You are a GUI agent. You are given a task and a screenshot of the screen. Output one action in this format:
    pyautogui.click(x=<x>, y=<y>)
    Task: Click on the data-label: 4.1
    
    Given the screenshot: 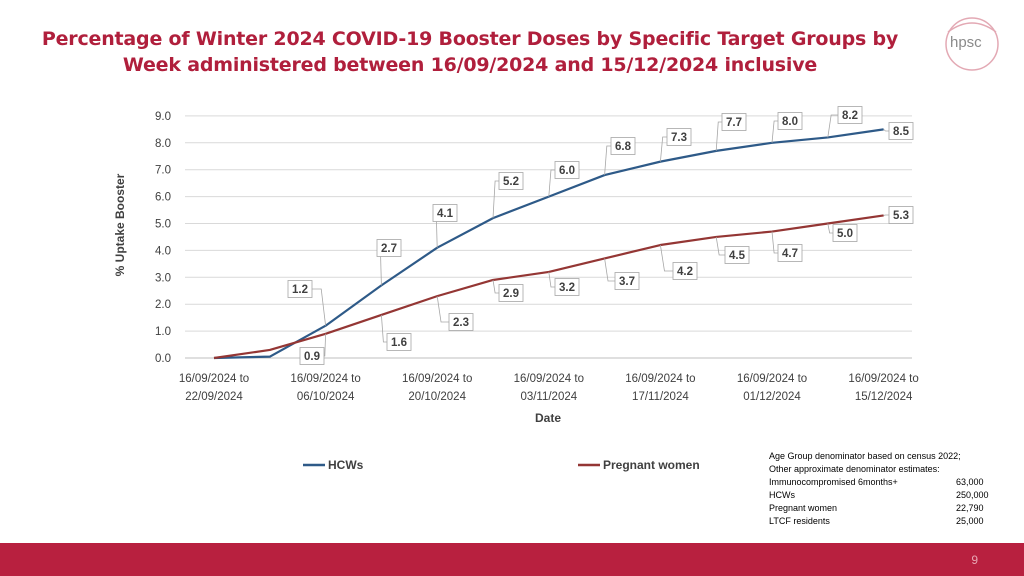 What is the action you would take?
    pyautogui.click(x=445, y=214)
    